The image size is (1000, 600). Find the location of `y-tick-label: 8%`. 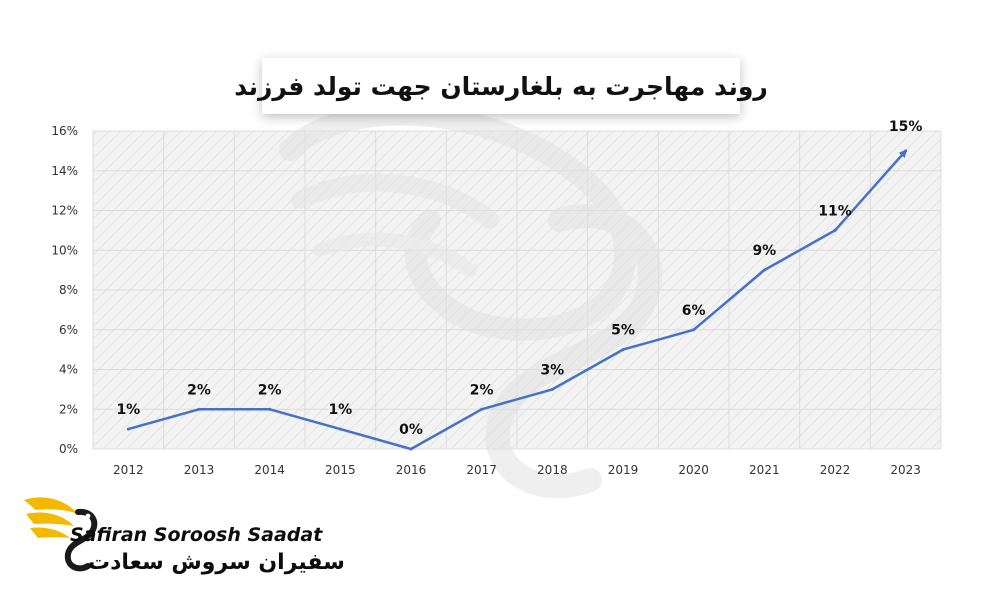

y-tick-label: 8% is located at coordinates (68, 290).